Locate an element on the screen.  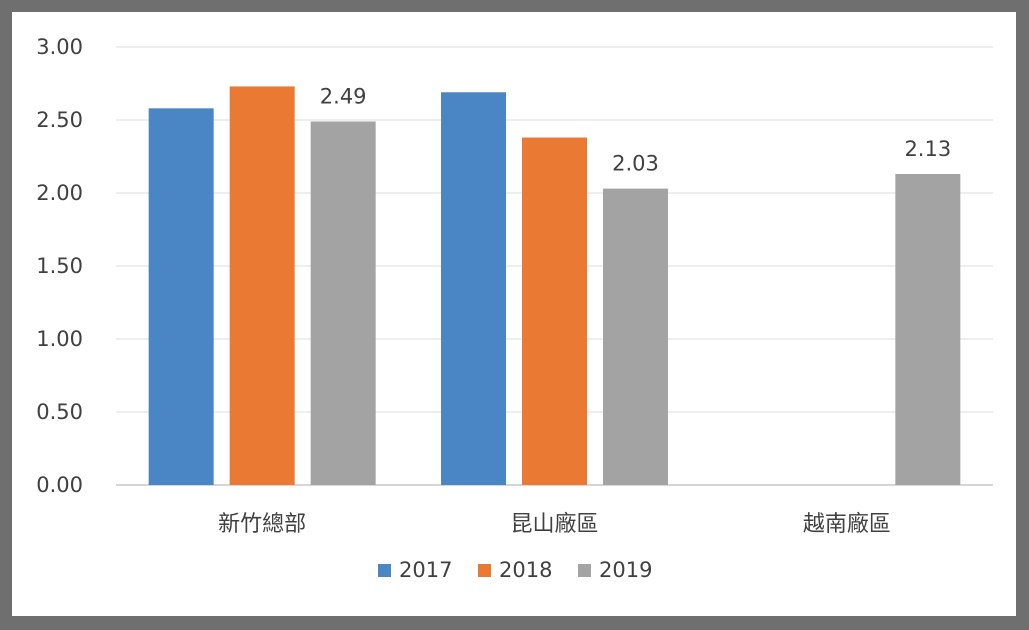
x-category-label: 昆山廠區 is located at coordinates (554, 524).